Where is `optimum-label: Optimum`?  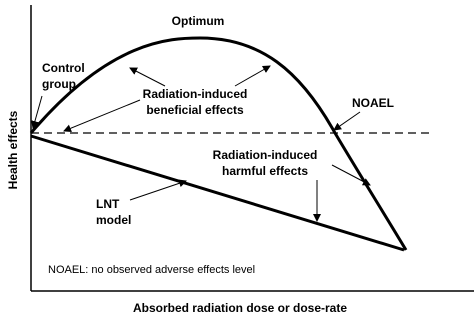 optimum-label: Optimum is located at coordinates (198, 21).